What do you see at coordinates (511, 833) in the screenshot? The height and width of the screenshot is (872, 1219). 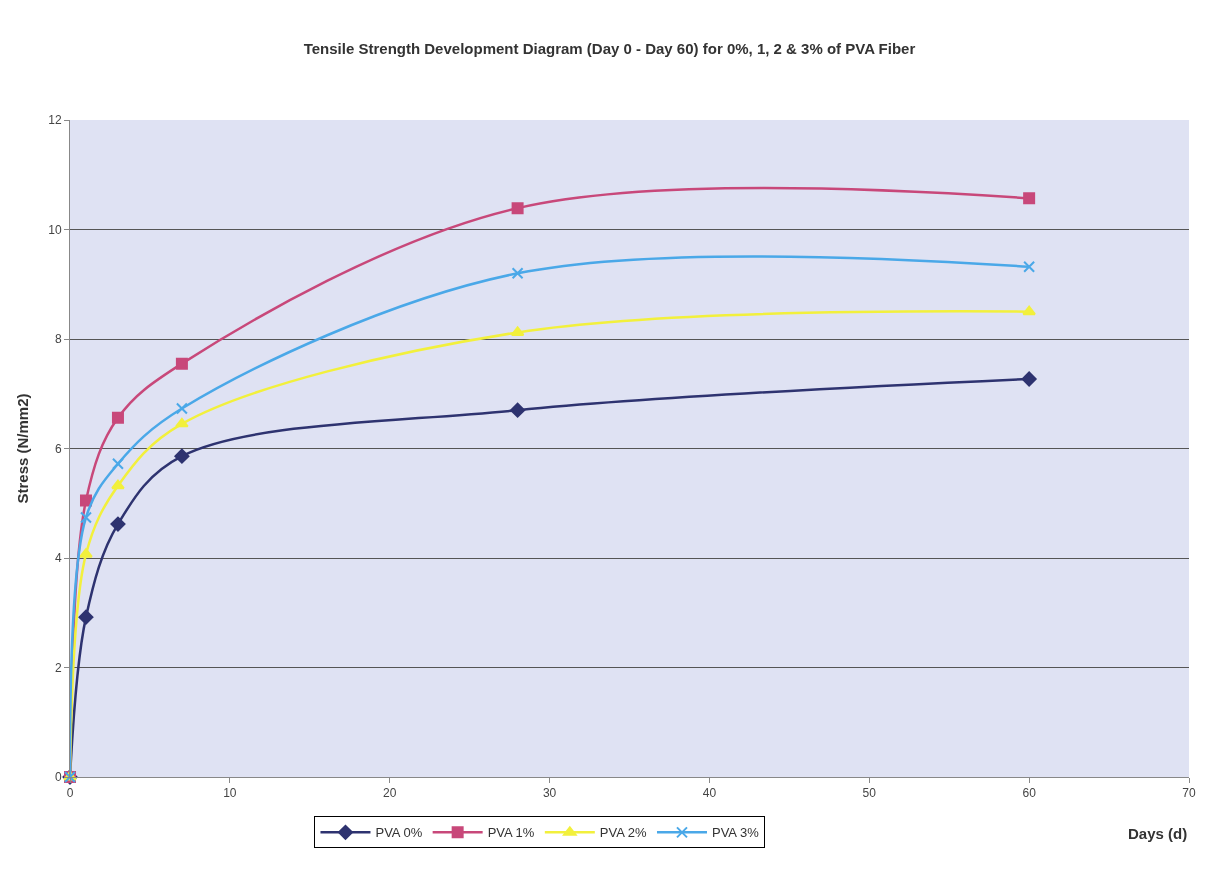 I see `legend-label: PVA 1%` at bounding box center [511, 833].